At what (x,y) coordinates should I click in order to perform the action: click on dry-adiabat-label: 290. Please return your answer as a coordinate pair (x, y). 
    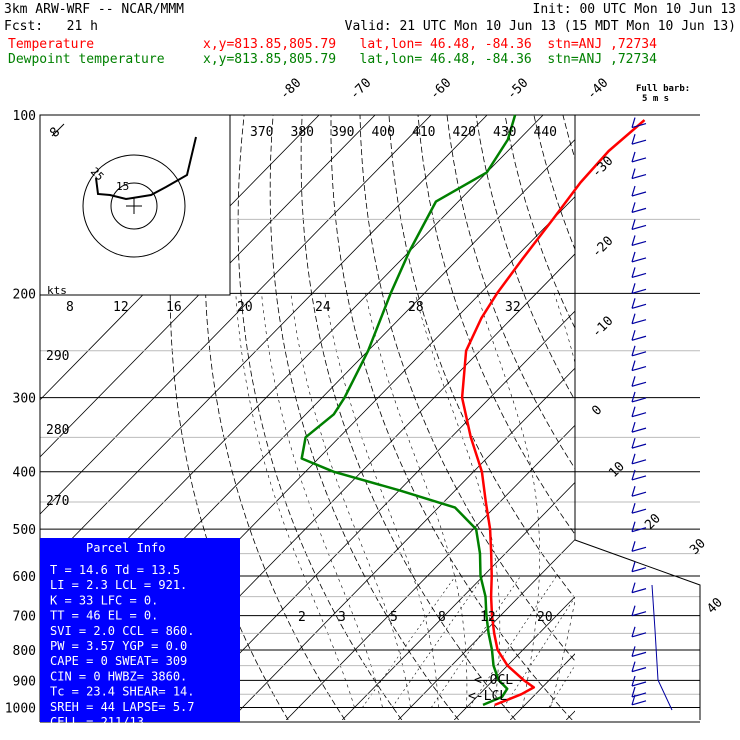
    Looking at the image, I should click on (57, 356).